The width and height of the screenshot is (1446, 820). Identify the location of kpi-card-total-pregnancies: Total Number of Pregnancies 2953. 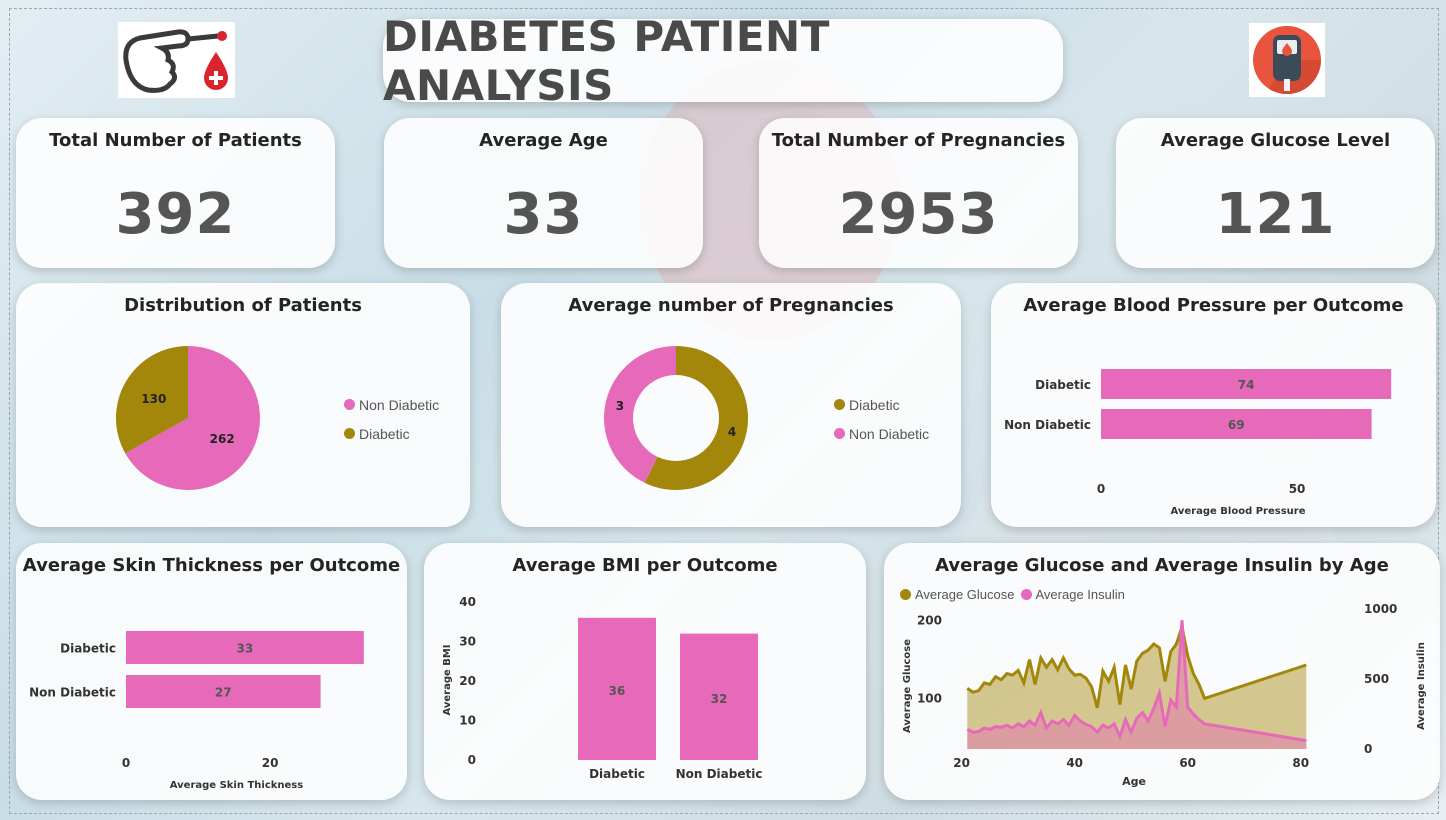
(918, 193).